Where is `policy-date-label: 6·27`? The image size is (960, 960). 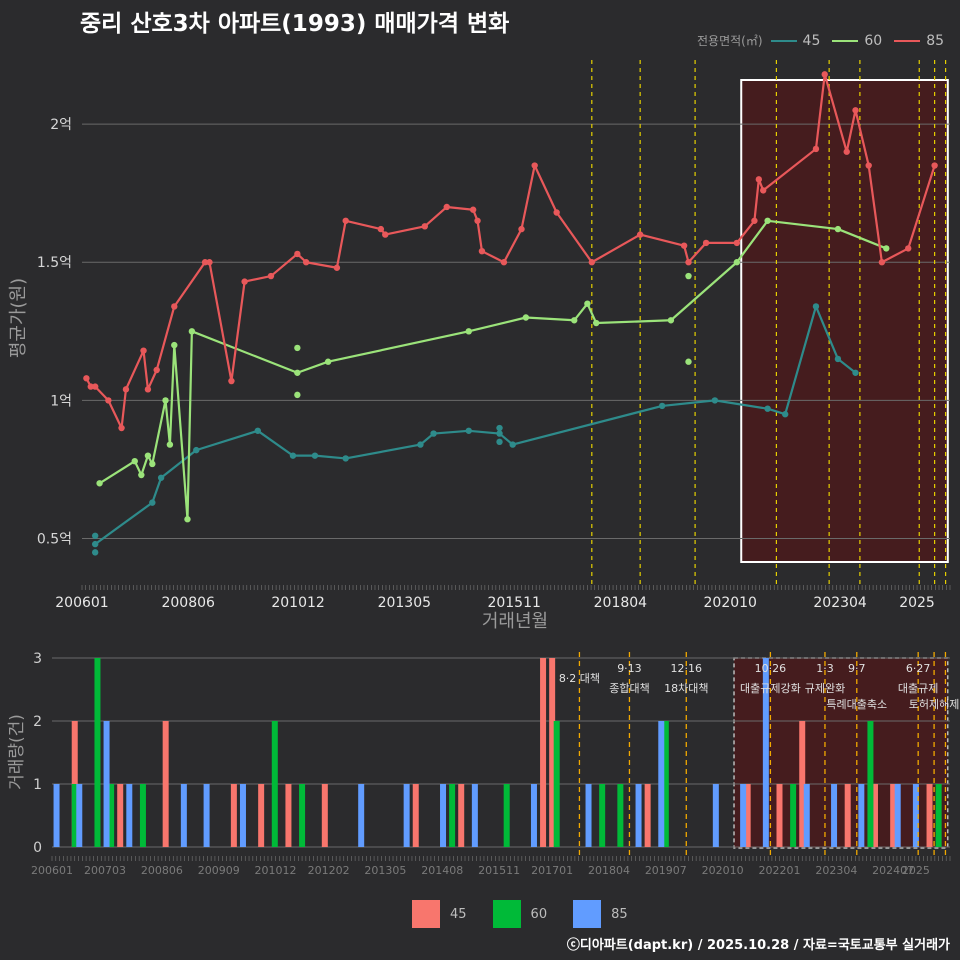 policy-date-label: 6·27 is located at coordinates (918, 668).